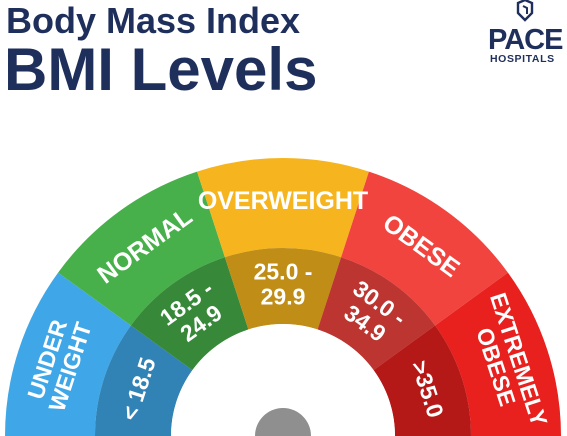 The height and width of the screenshot is (436, 567). Describe the element at coordinates (424, 248) in the screenshot. I see `segment-obese` at that location.